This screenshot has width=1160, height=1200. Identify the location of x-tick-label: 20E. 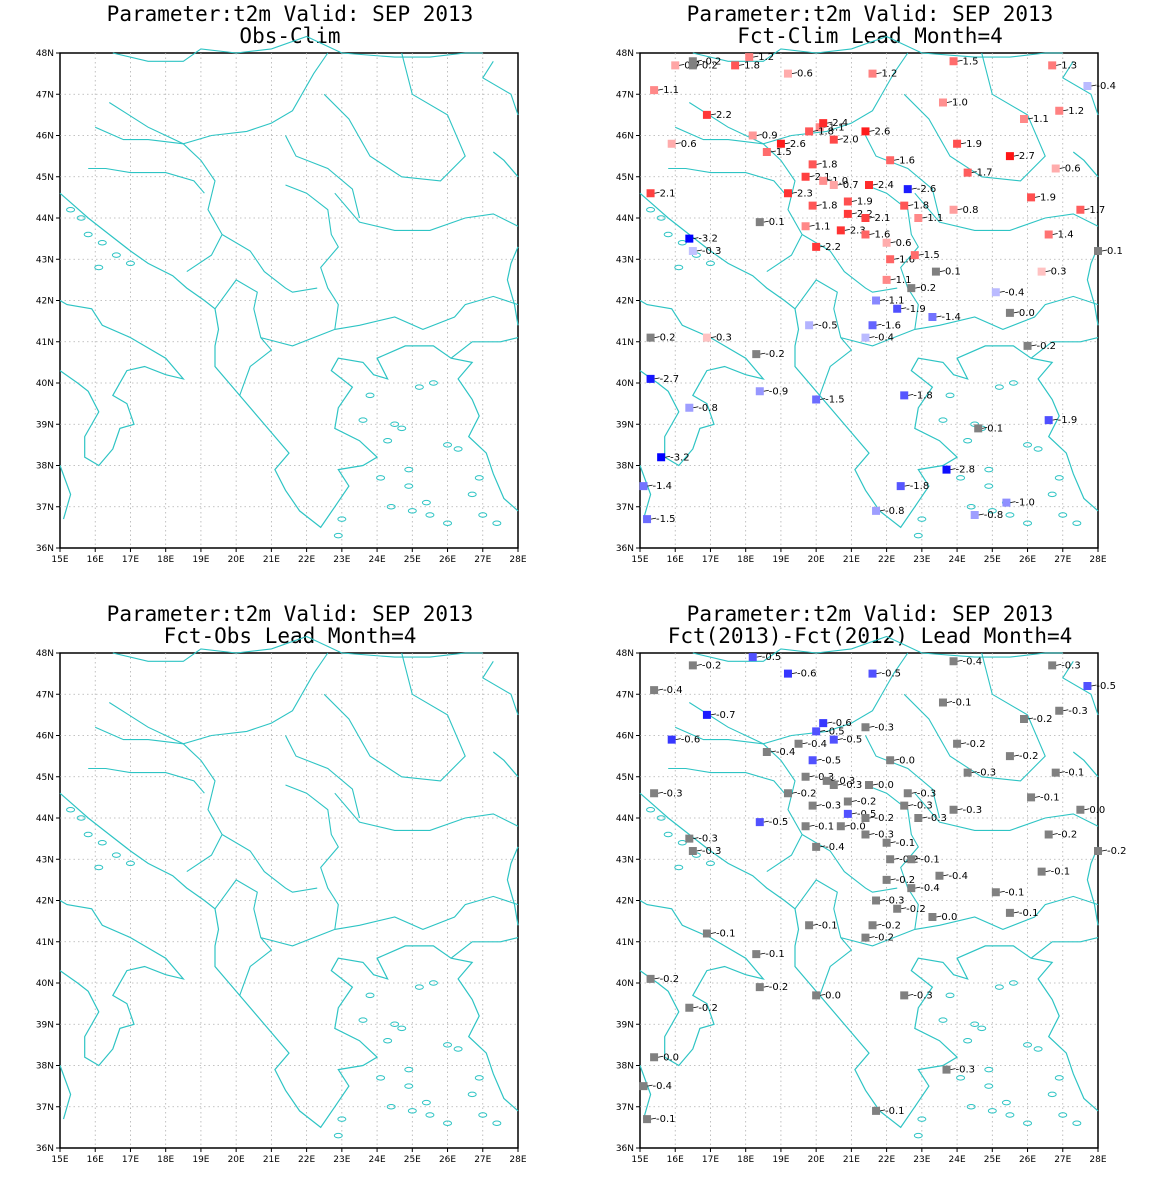
(816, 1160).